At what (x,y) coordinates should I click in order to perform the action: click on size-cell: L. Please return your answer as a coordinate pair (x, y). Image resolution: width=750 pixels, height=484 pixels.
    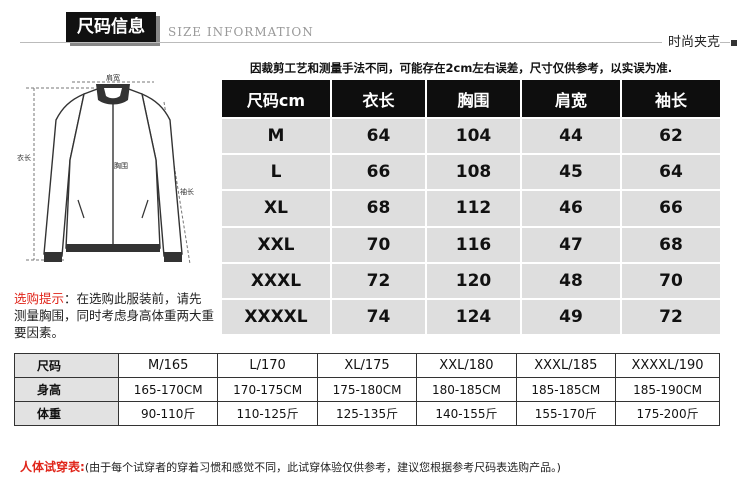
    Looking at the image, I should click on (277, 173).